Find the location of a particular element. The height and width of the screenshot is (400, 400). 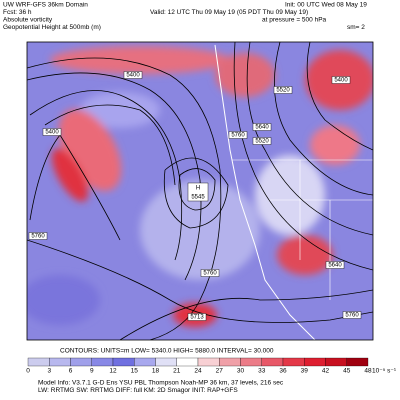

header-right-line: sm= 2 is located at coordinates (356, 27).